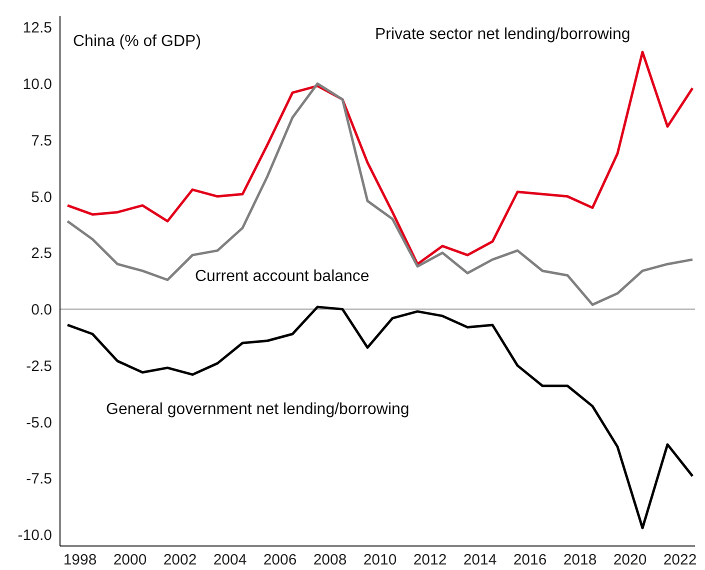 The width and height of the screenshot is (705, 570). I want to click on y-tick-label: 7.5, so click(41, 141).